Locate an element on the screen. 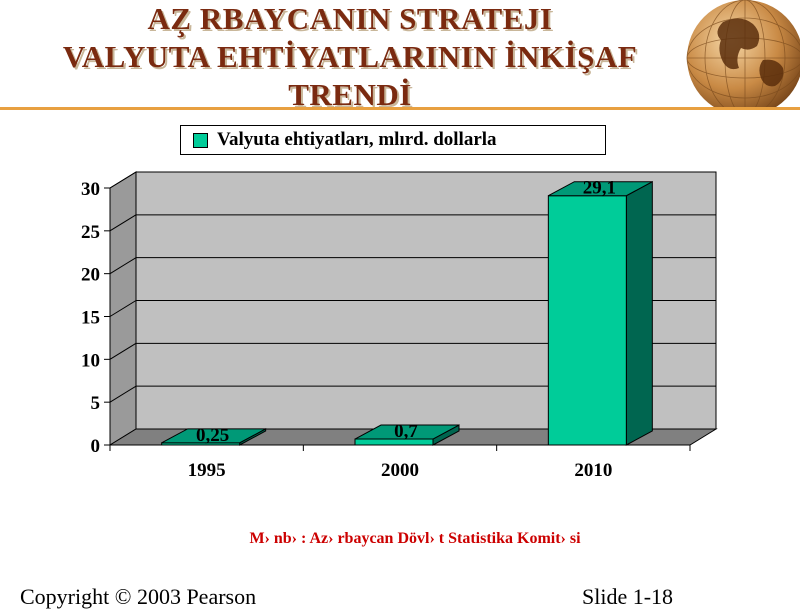 The image size is (800, 610). data-label: 29,1 is located at coordinates (599, 188).